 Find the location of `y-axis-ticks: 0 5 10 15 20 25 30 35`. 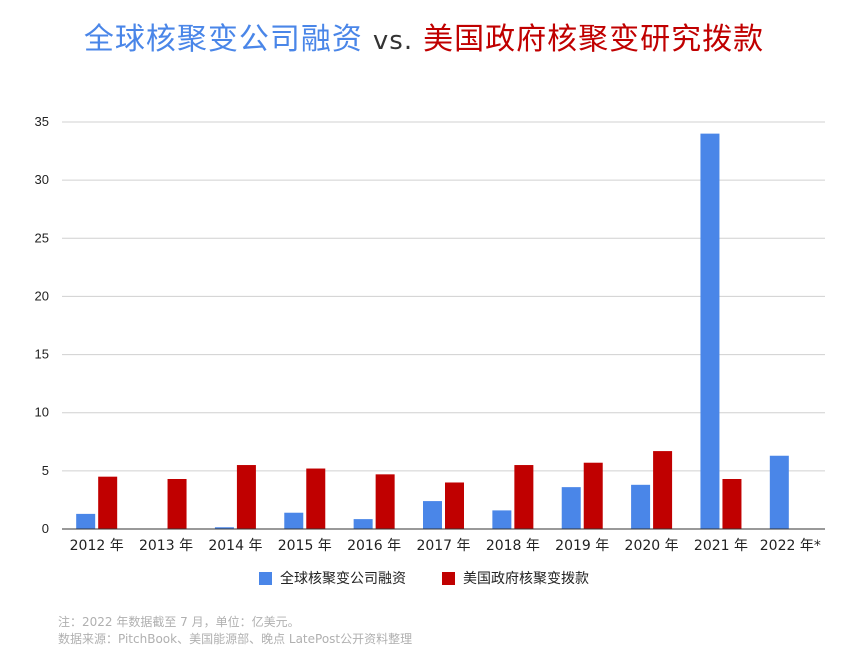

y-axis-ticks: 0 5 10 15 20 25 30 35 is located at coordinates (42, 325).